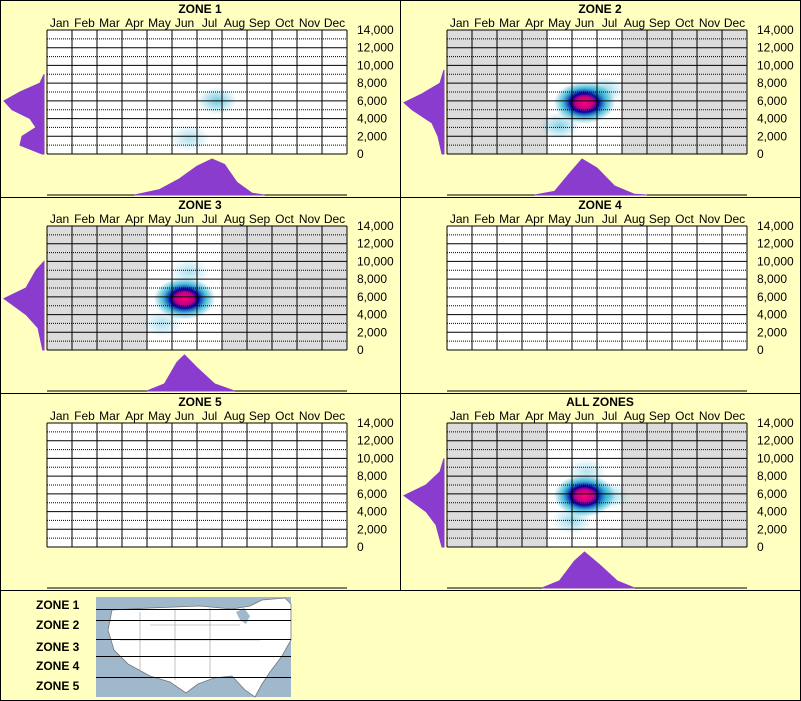 This screenshot has height=701, width=801. What do you see at coordinates (600, 205) in the screenshot?
I see `panel-title: ZONE 4` at bounding box center [600, 205].